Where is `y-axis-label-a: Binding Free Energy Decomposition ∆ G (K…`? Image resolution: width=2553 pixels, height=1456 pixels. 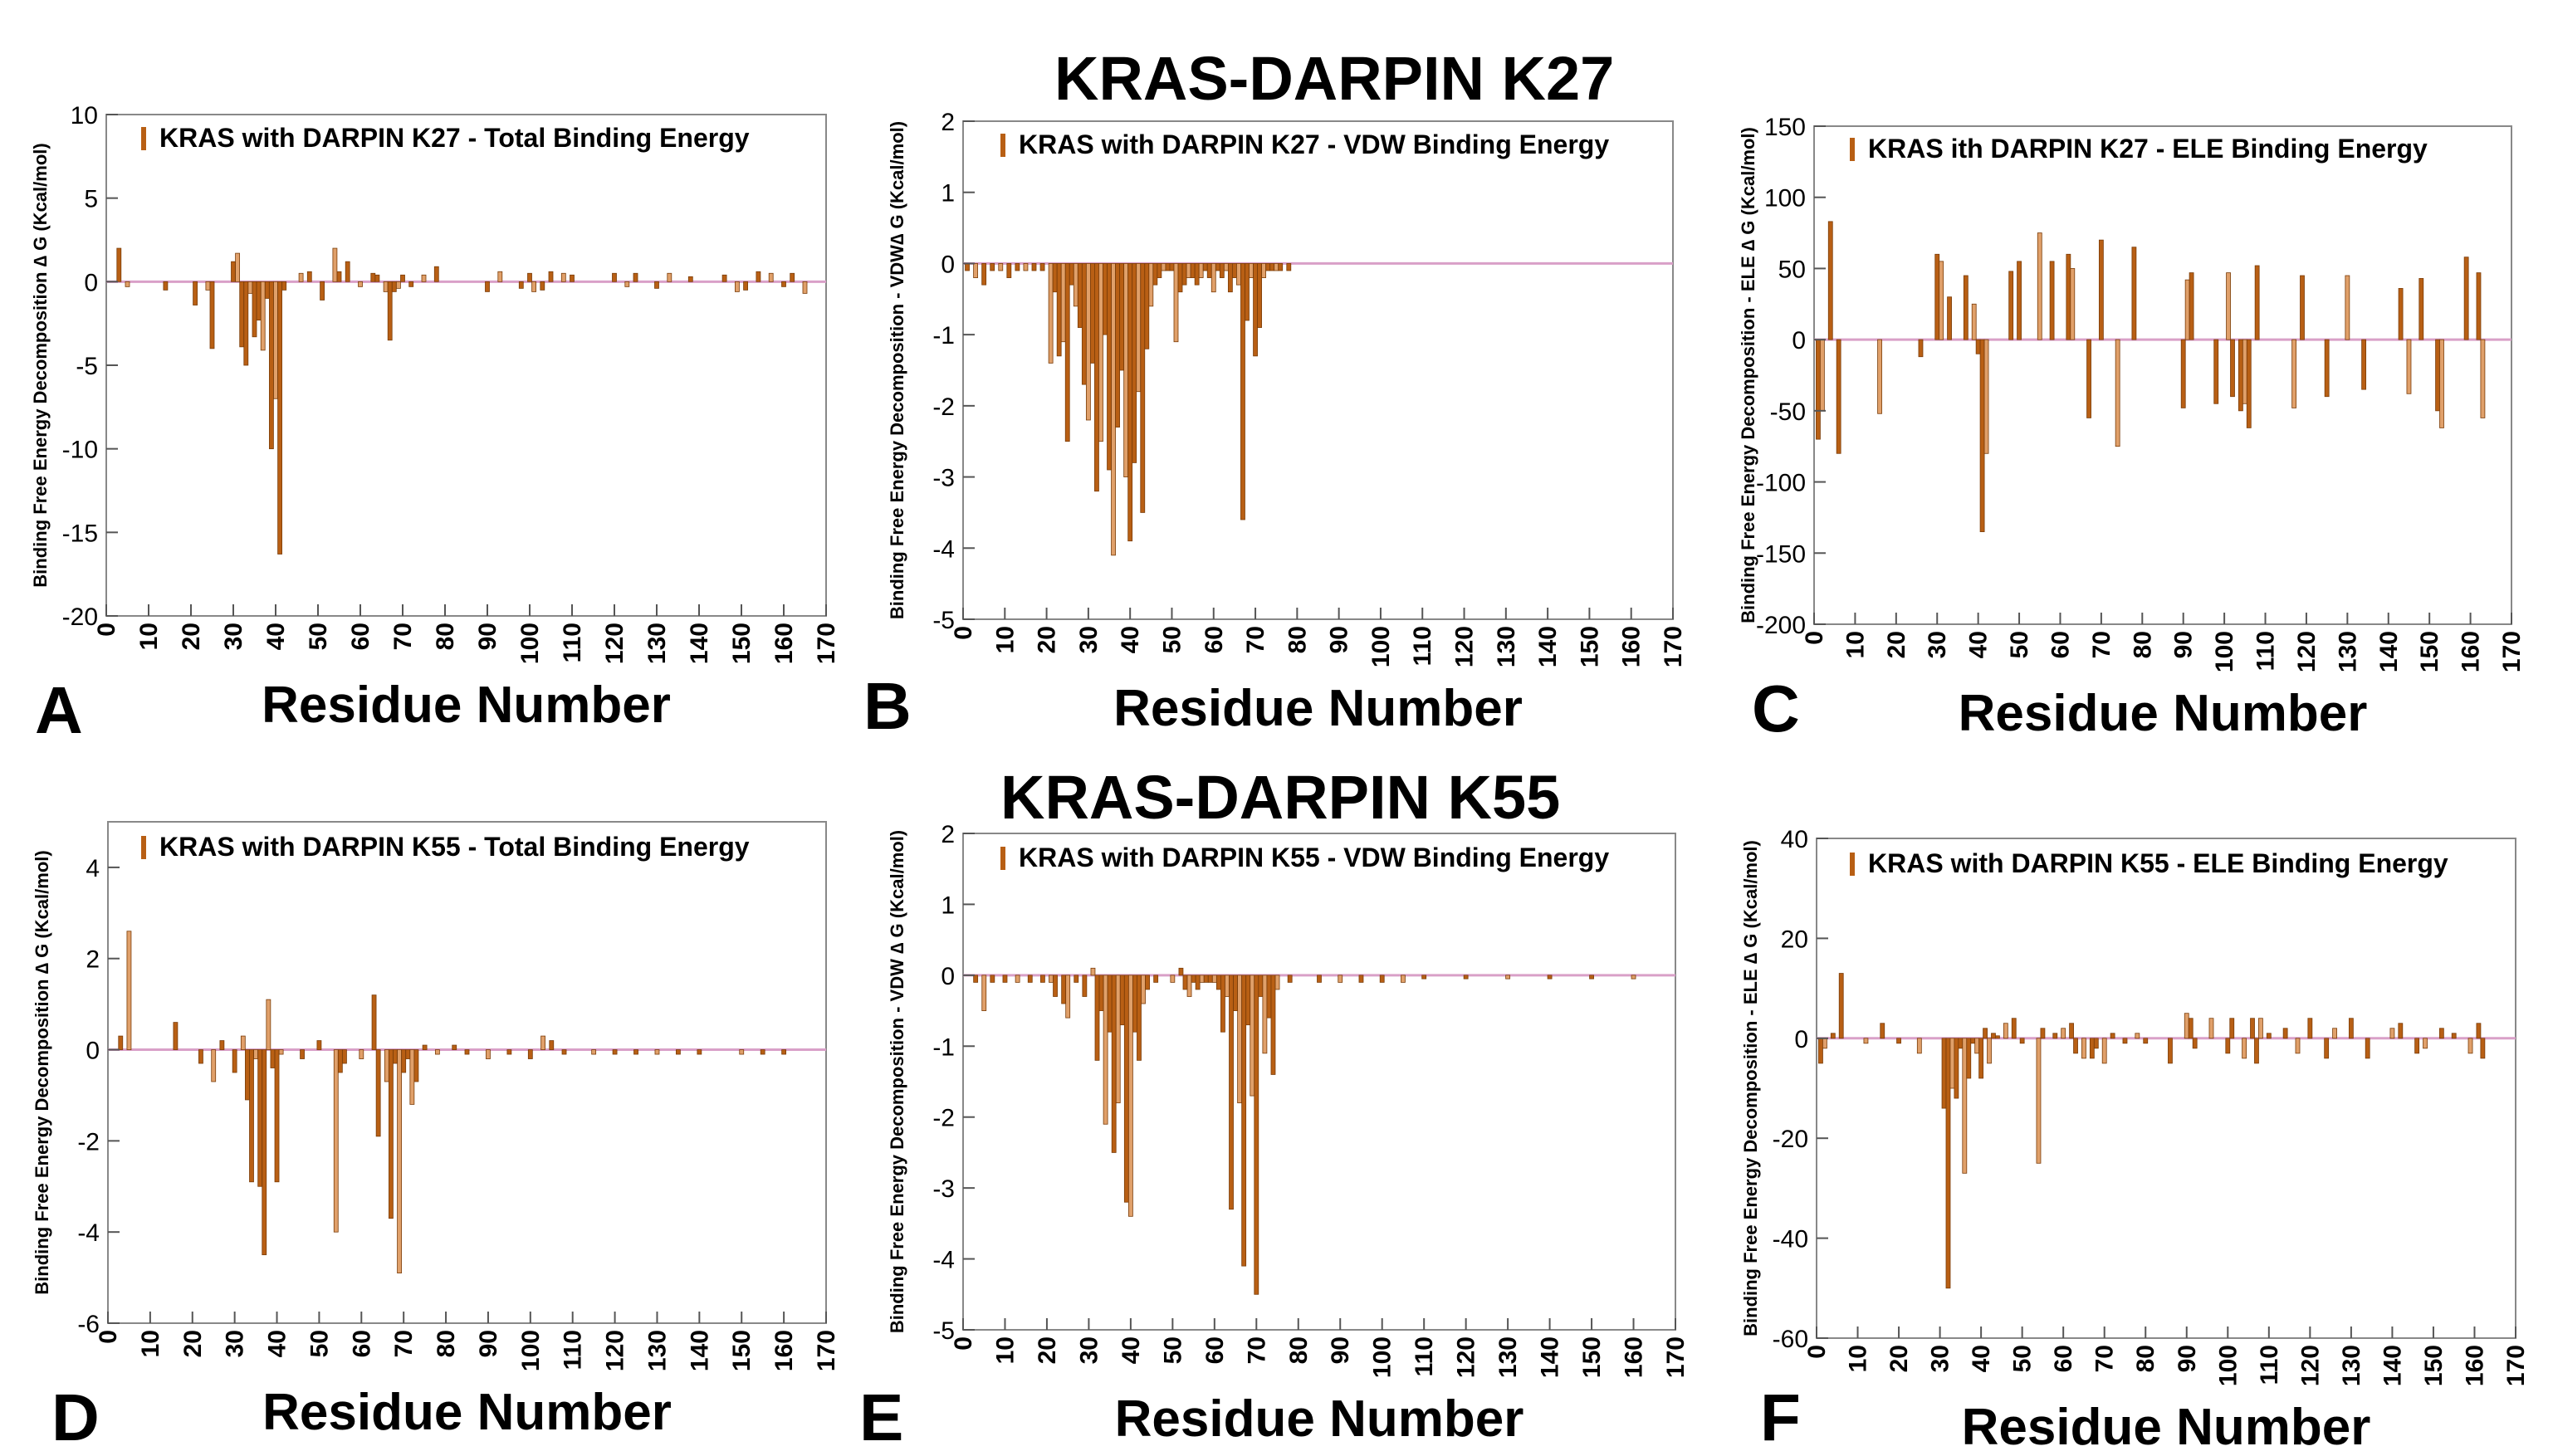 y-axis-label-a: Binding Free Energy Decomposition ∆ G (K… is located at coordinates (40, 365).